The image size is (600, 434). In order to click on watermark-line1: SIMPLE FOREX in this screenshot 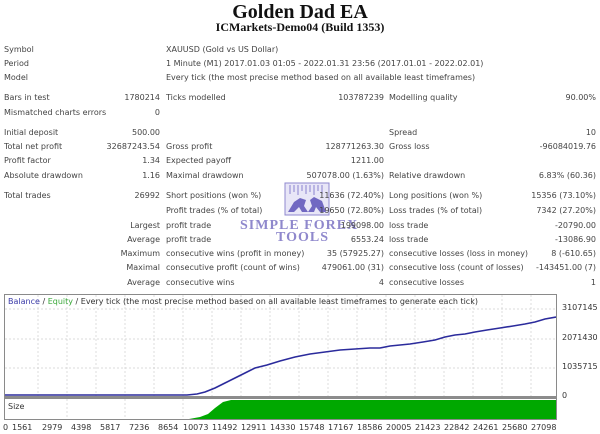, I will do `click(299, 225)`.